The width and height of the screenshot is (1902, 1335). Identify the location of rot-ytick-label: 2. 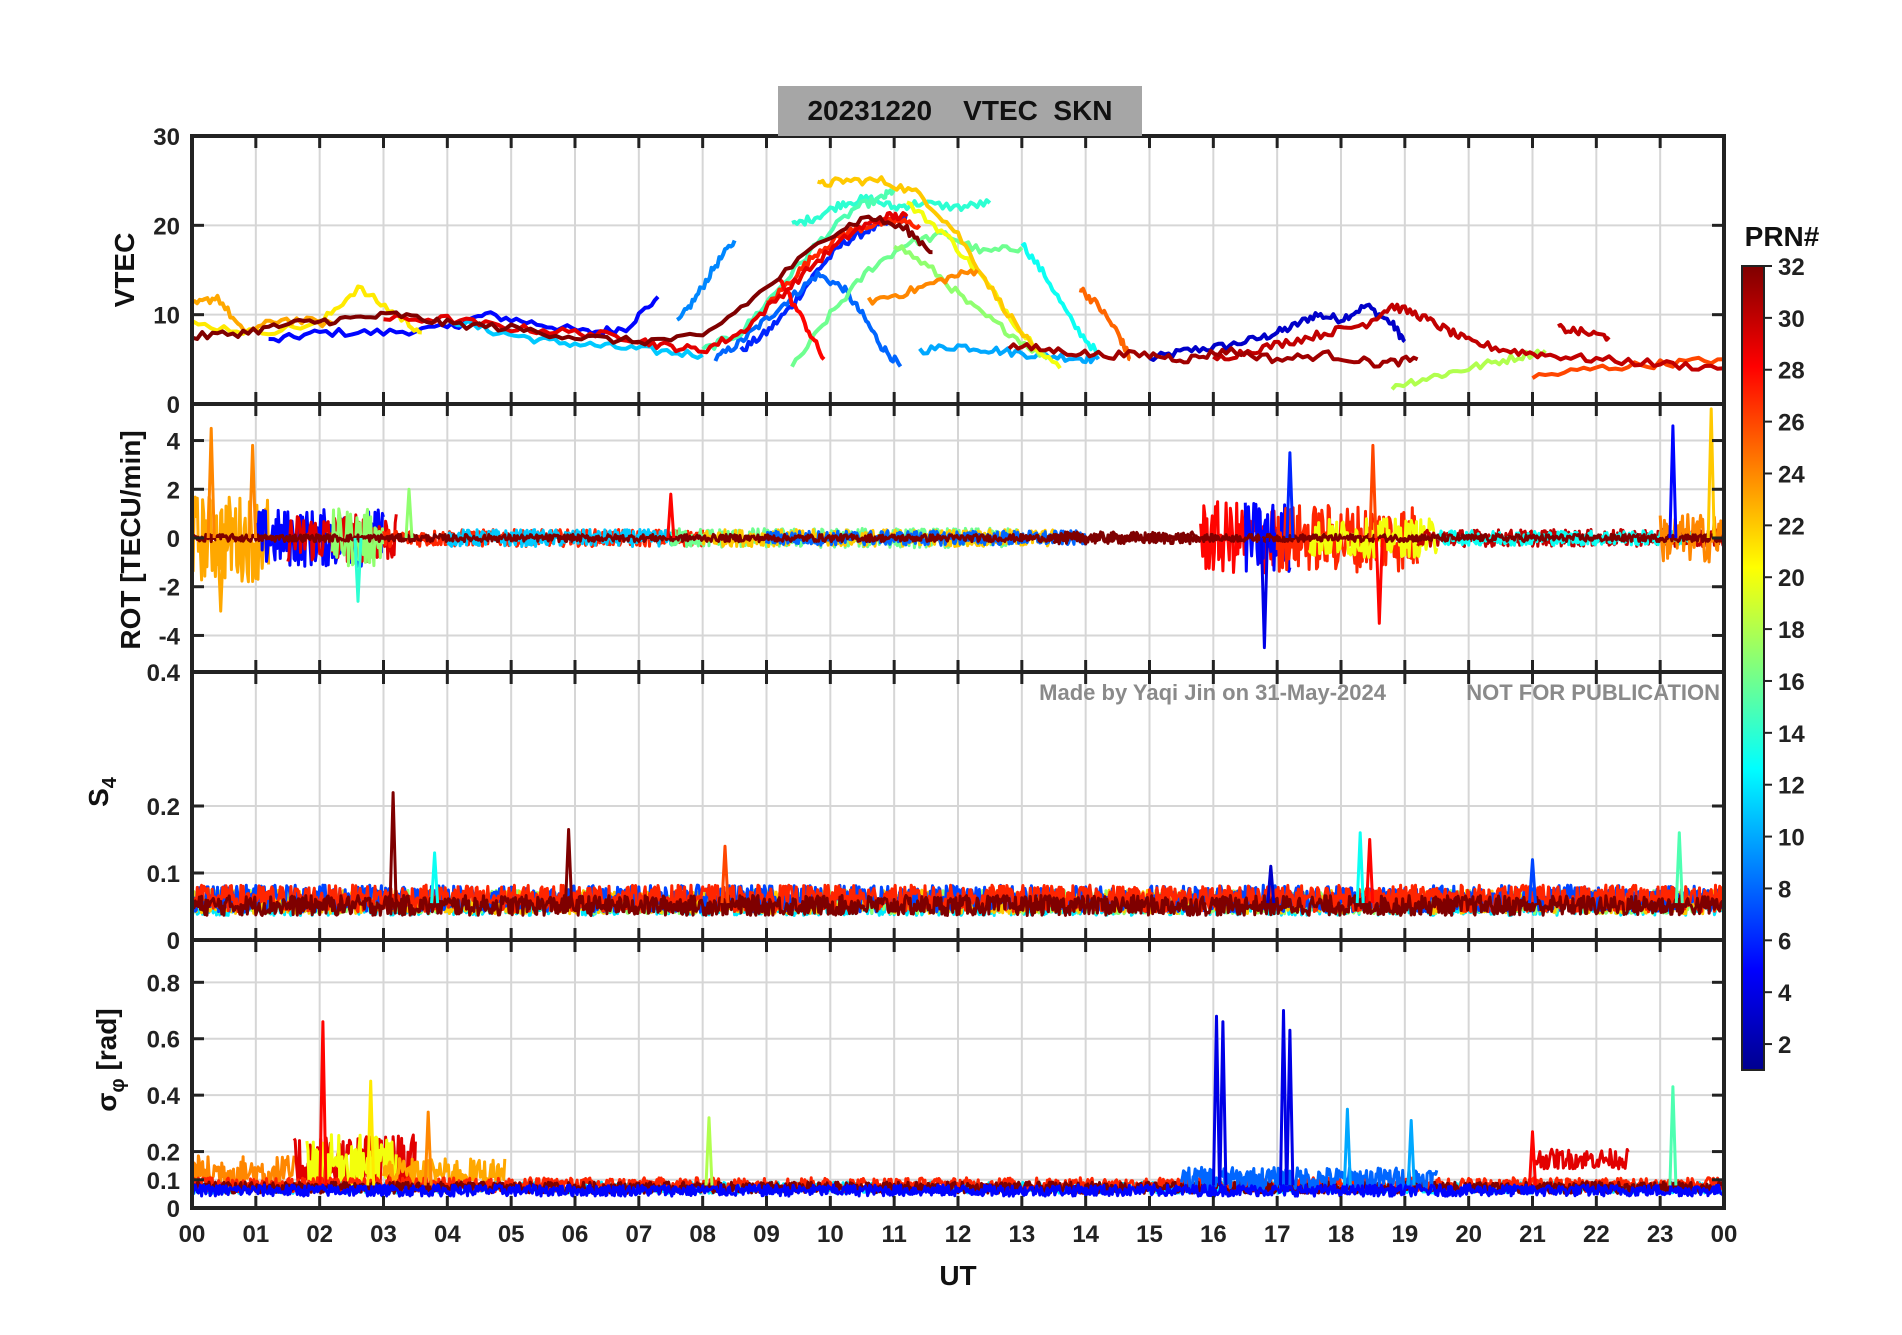
(173, 490).